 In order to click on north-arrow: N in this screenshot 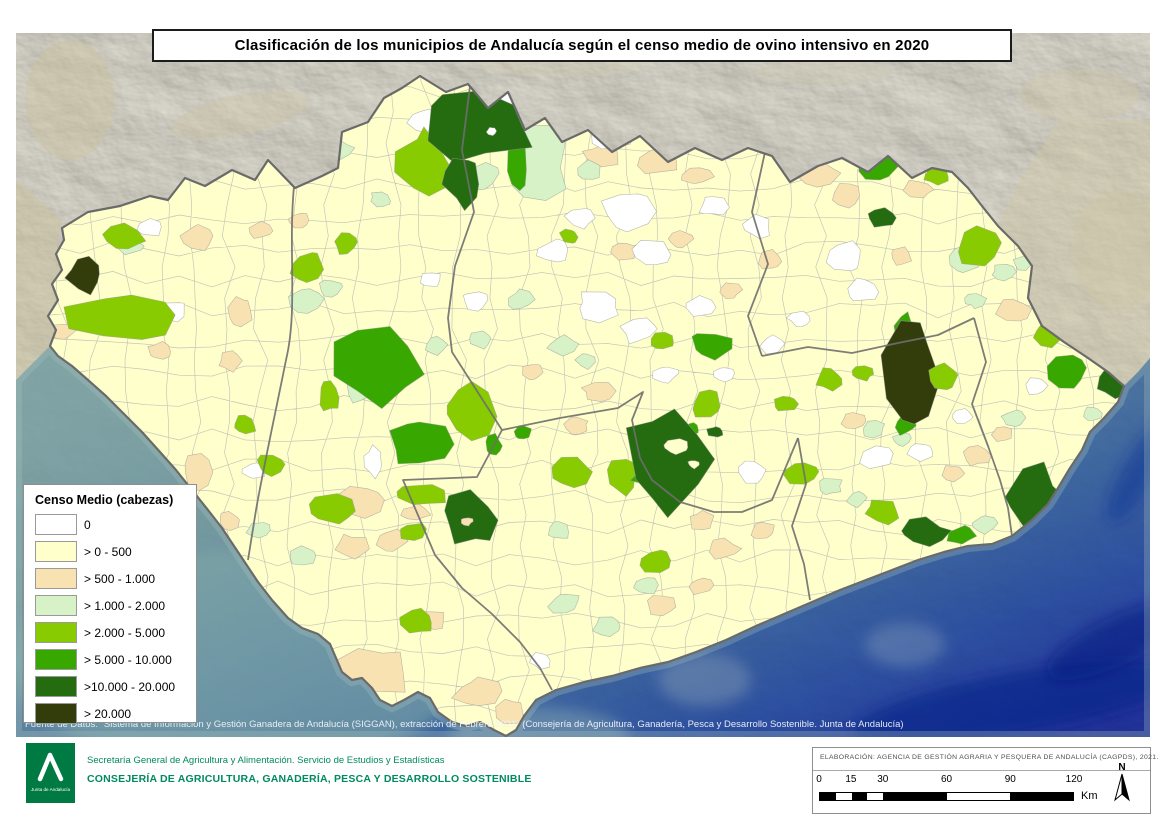, I will do `click(1122, 786)`.